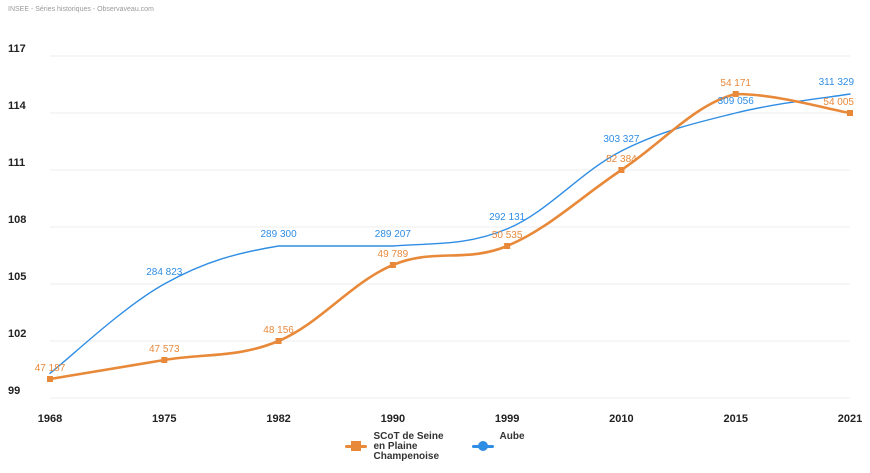 The width and height of the screenshot is (870, 473). What do you see at coordinates (850, 419) in the screenshot?
I see `x-tick-label: 2021` at bounding box center [850, 419].